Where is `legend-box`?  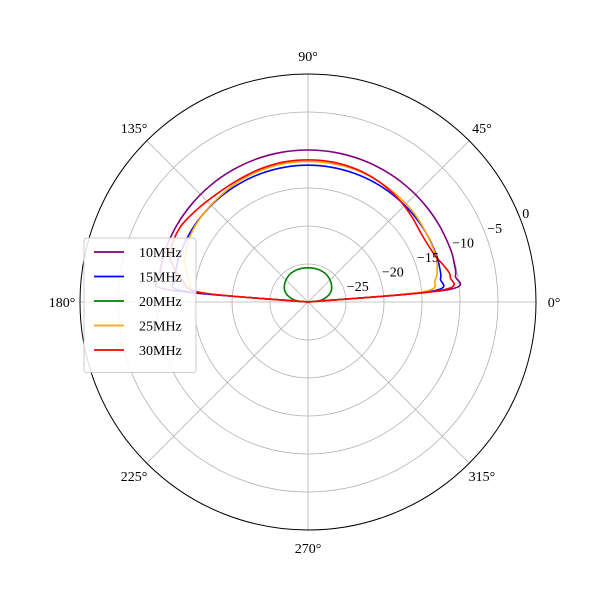
legend-box is located at coordinates (140, 305).